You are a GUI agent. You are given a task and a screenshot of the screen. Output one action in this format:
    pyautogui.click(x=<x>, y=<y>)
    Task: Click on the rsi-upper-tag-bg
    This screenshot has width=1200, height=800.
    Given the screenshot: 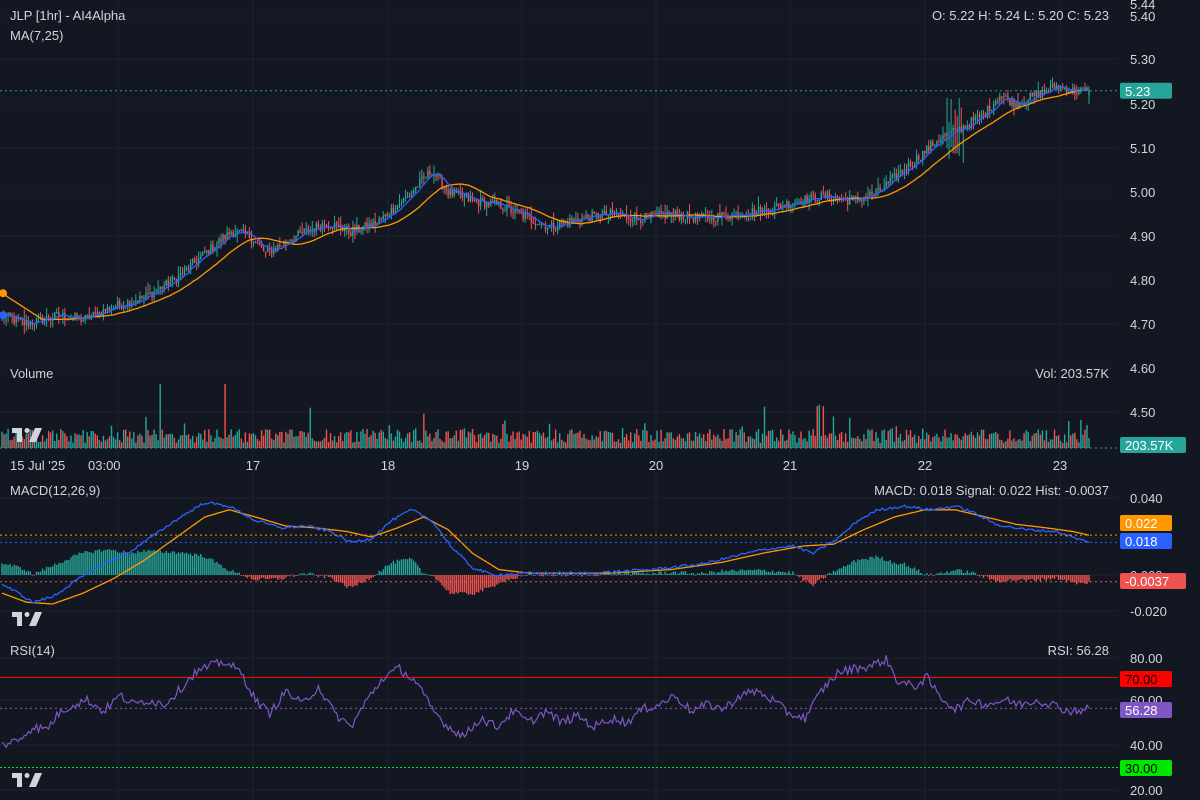 What is the action you would take?
    pyautogui.click(x=1146, y=679)
    